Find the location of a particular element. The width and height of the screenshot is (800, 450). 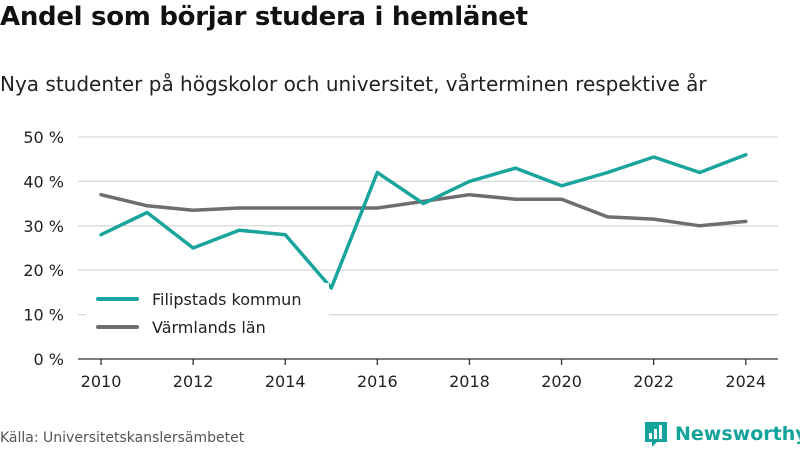

x-tick-label: 2020 is located at coordinates (561, 381).